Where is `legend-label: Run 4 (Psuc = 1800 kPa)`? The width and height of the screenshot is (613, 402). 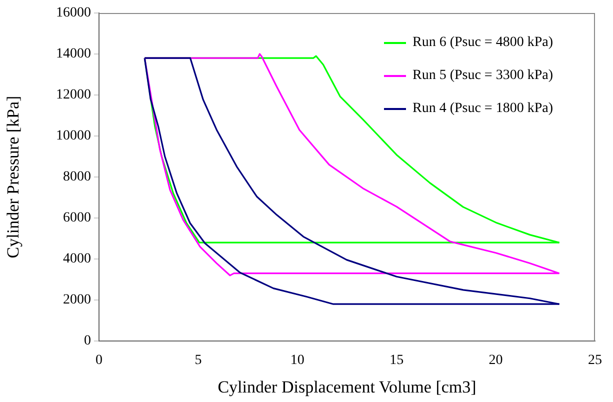 legend-label: Run 4 (Psuc = 1800 kPa) is located at coordinates (482, 108).